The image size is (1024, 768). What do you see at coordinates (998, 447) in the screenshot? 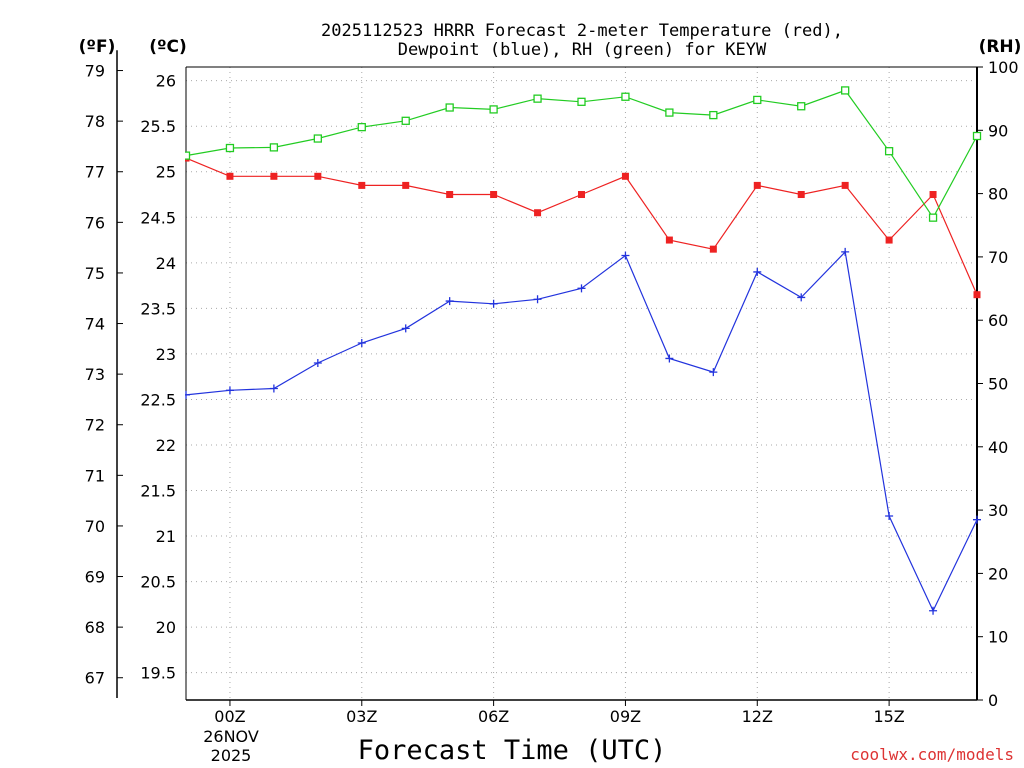
I see `rh-tick-label: 40` at bounding box center [998, 447].